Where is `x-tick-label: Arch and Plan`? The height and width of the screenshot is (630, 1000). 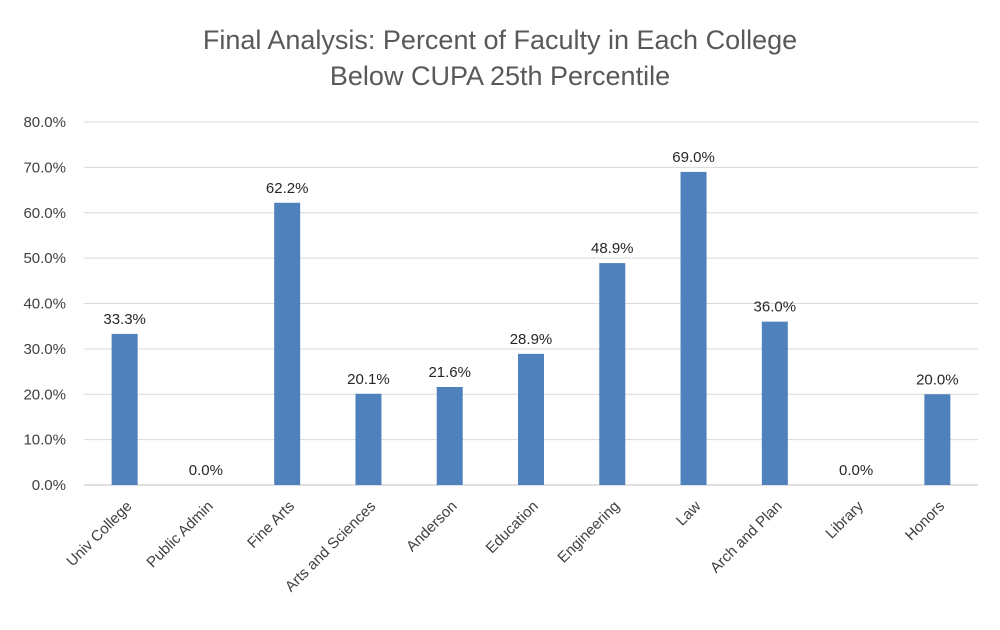 x-tick-label: Arch and Plan is located at coordinates (746, 537).